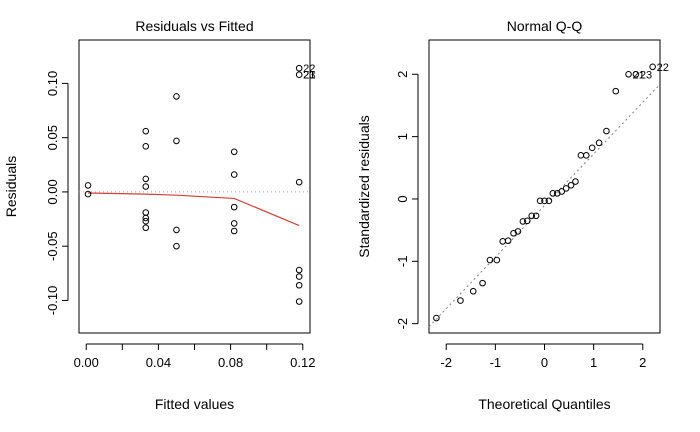 The image size is (700, 432). What do you see at coordinates (52, 191) in the screenshot?
I see `y-tick-label: 0.00` at bounding box center [52, 191].